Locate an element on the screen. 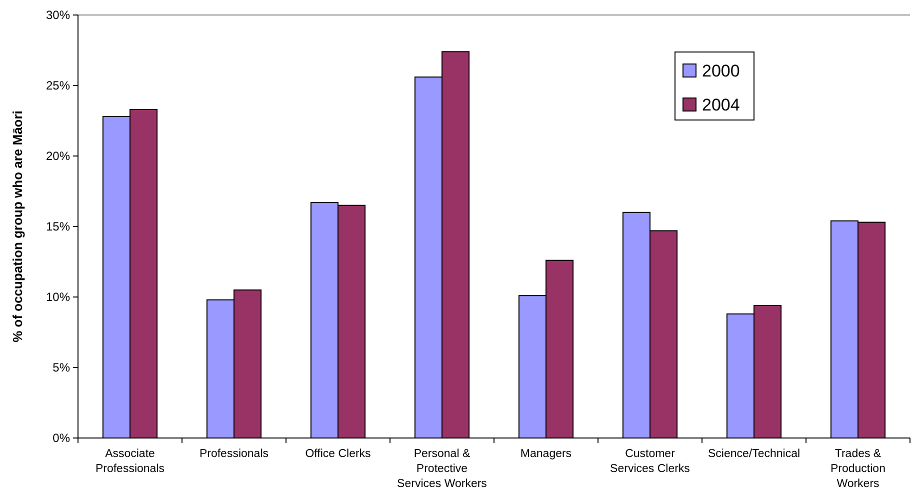  x-tick-label: Professionals is located at coordinates (234, 454).